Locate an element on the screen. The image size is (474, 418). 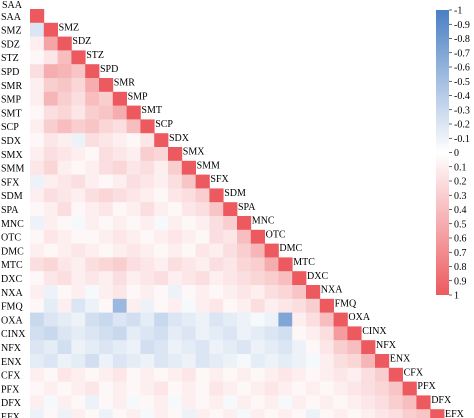
diagonal-label-mnc: MNC is located at coordinates (263, 221).